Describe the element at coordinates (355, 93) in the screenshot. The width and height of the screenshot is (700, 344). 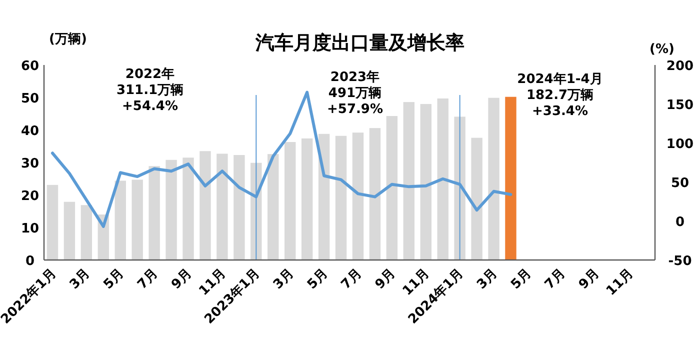
I see `annotation: 2023年 491万辆 +57.9%` at that location.